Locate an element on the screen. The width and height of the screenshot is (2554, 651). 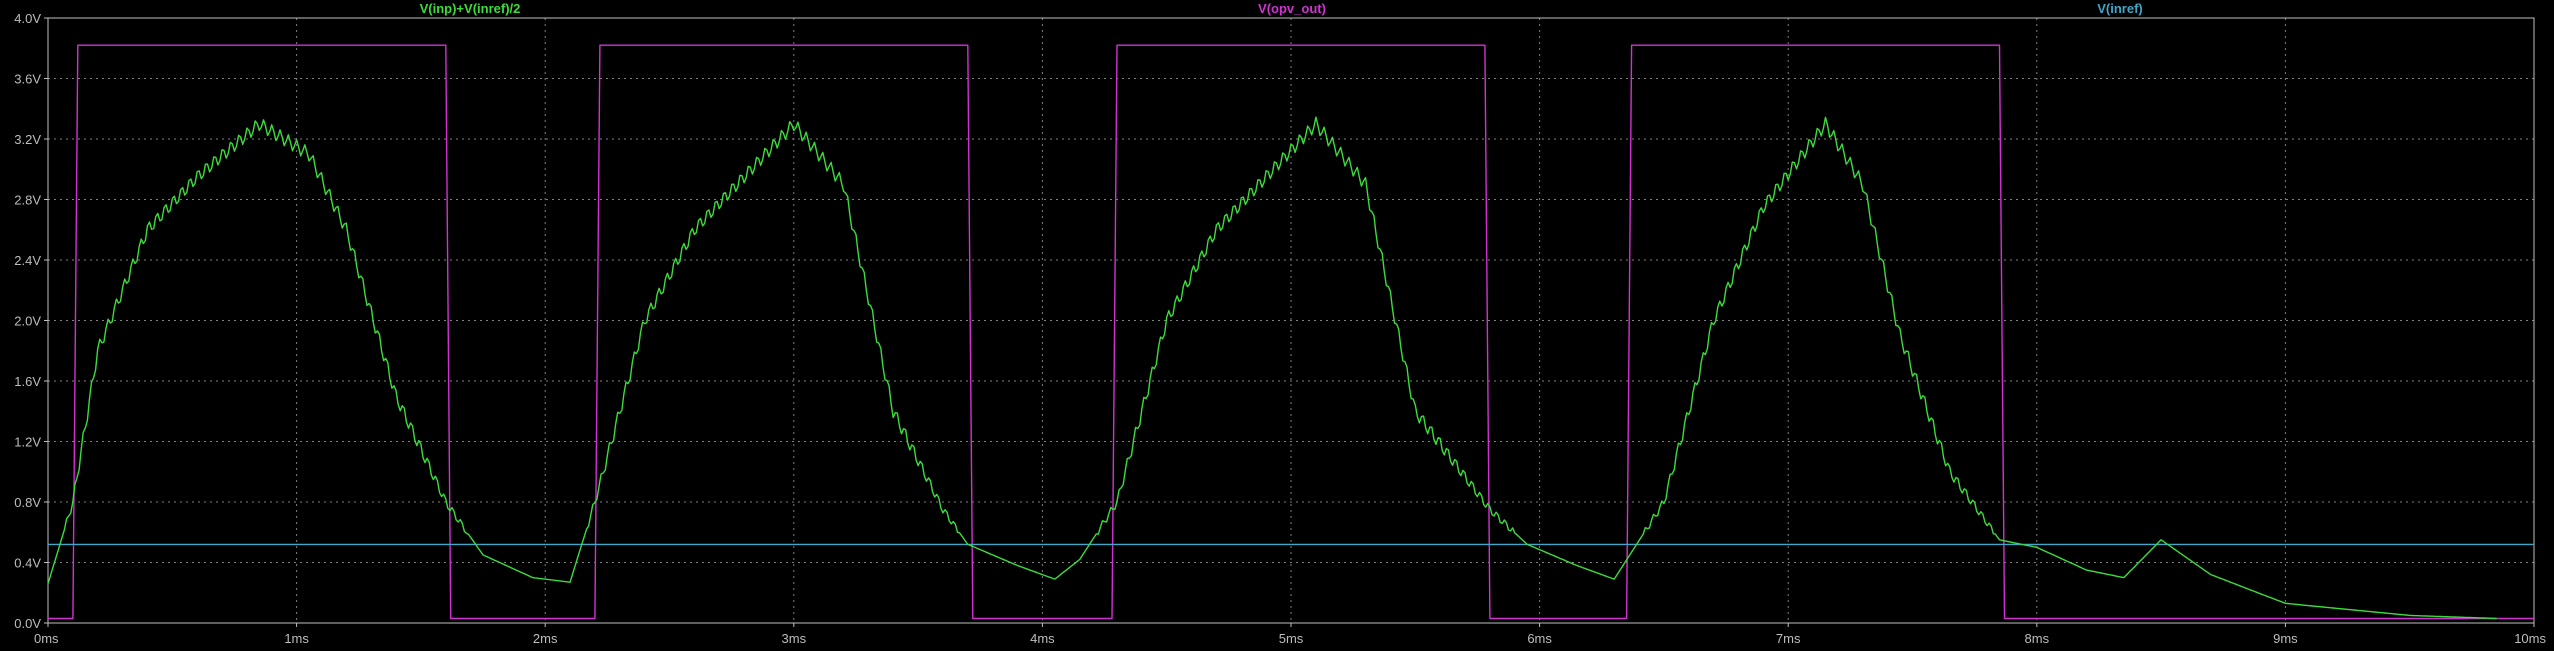
x-tick-label: 2ms is located at coordinates (545, 638).